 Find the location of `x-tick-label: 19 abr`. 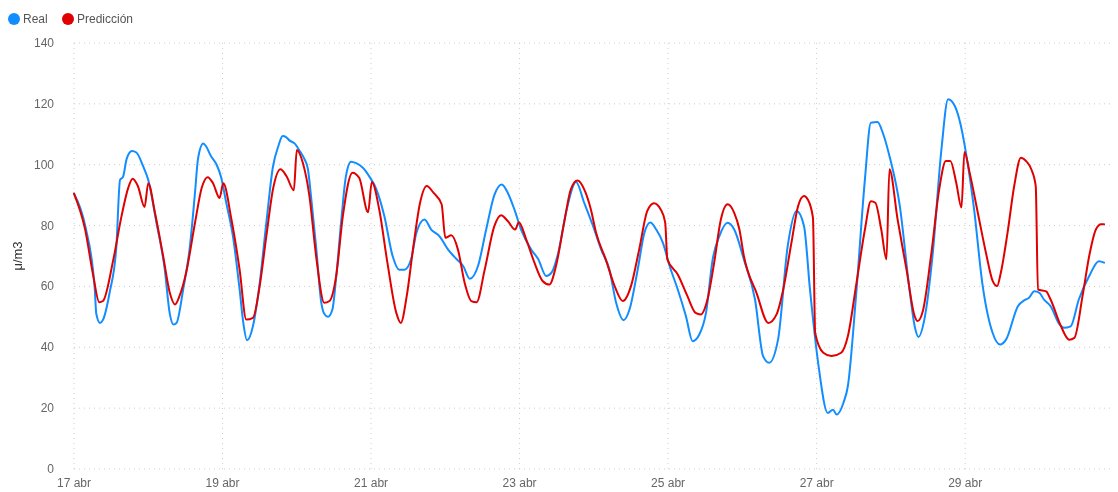

x-tick-label: 19 abr is located at coordinates (222, 483).